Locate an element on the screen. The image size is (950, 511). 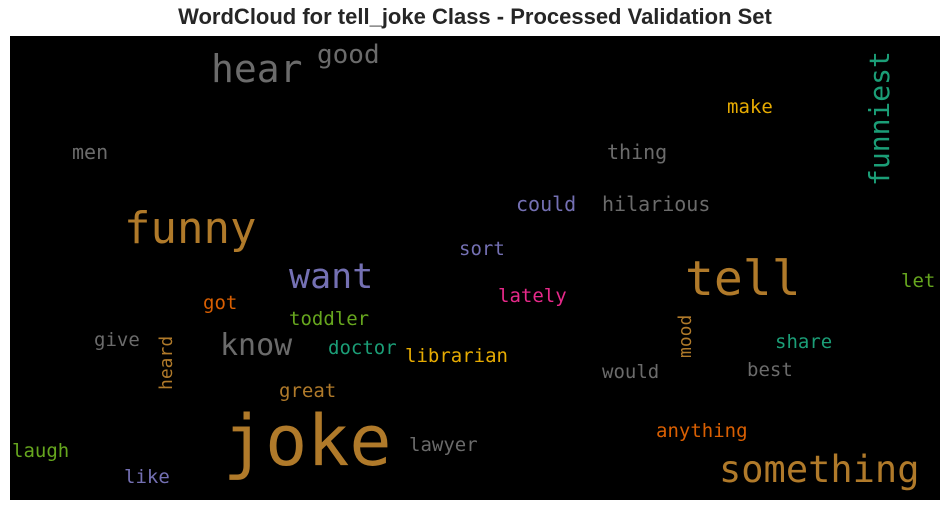
word-good: good is located at coordinates (348, 55).